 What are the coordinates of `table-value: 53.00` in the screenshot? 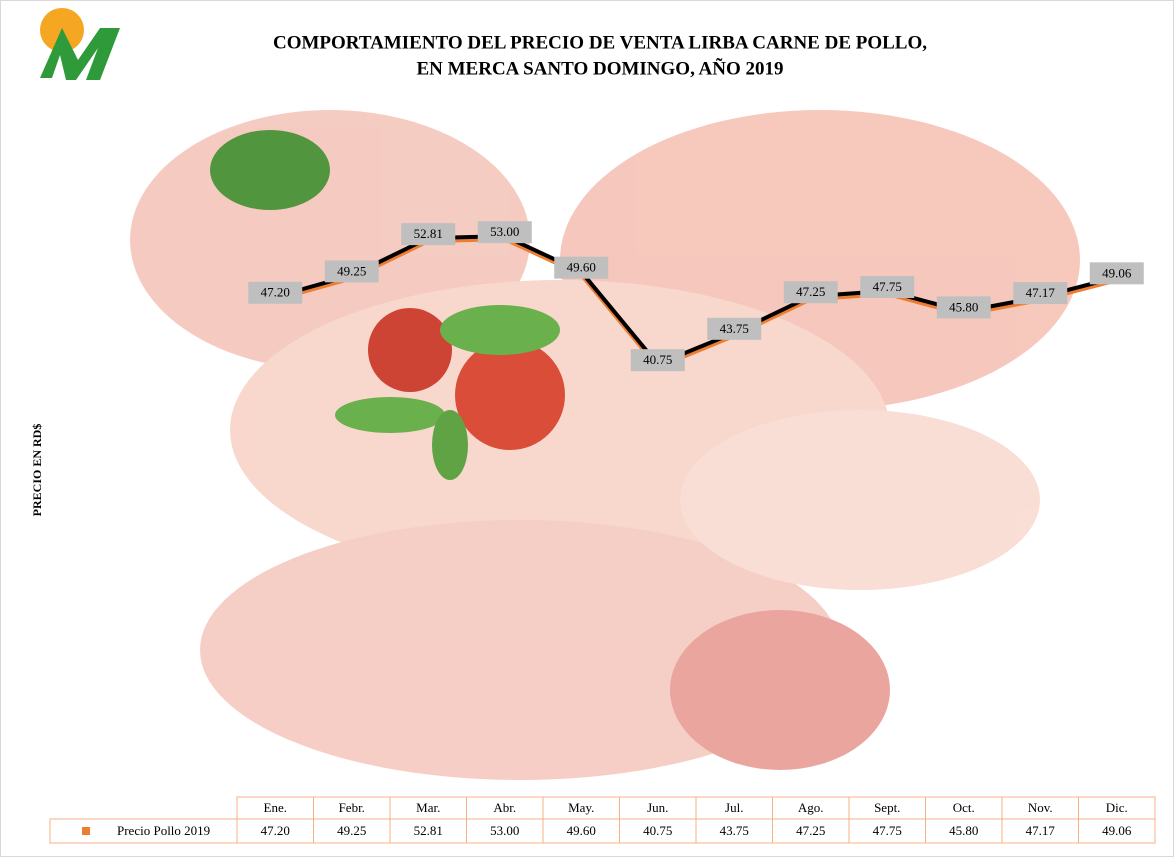 It's located at (504, 830).